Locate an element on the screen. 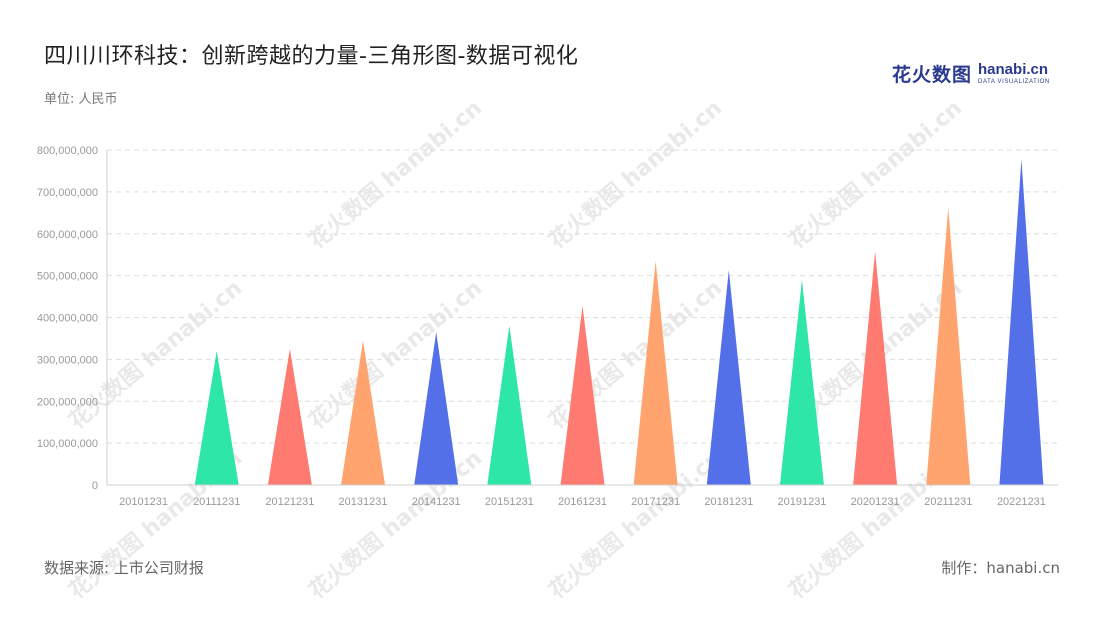  x-tick-label: 20161231 is located at coordinates (582, 502).